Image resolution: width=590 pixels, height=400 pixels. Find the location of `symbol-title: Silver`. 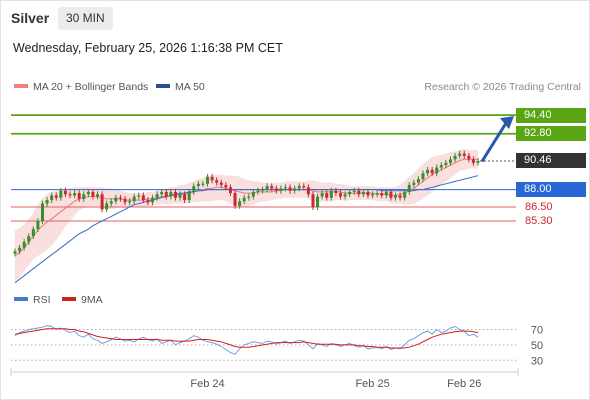

symbol-title: Silver is located at coordinates (30, 18).